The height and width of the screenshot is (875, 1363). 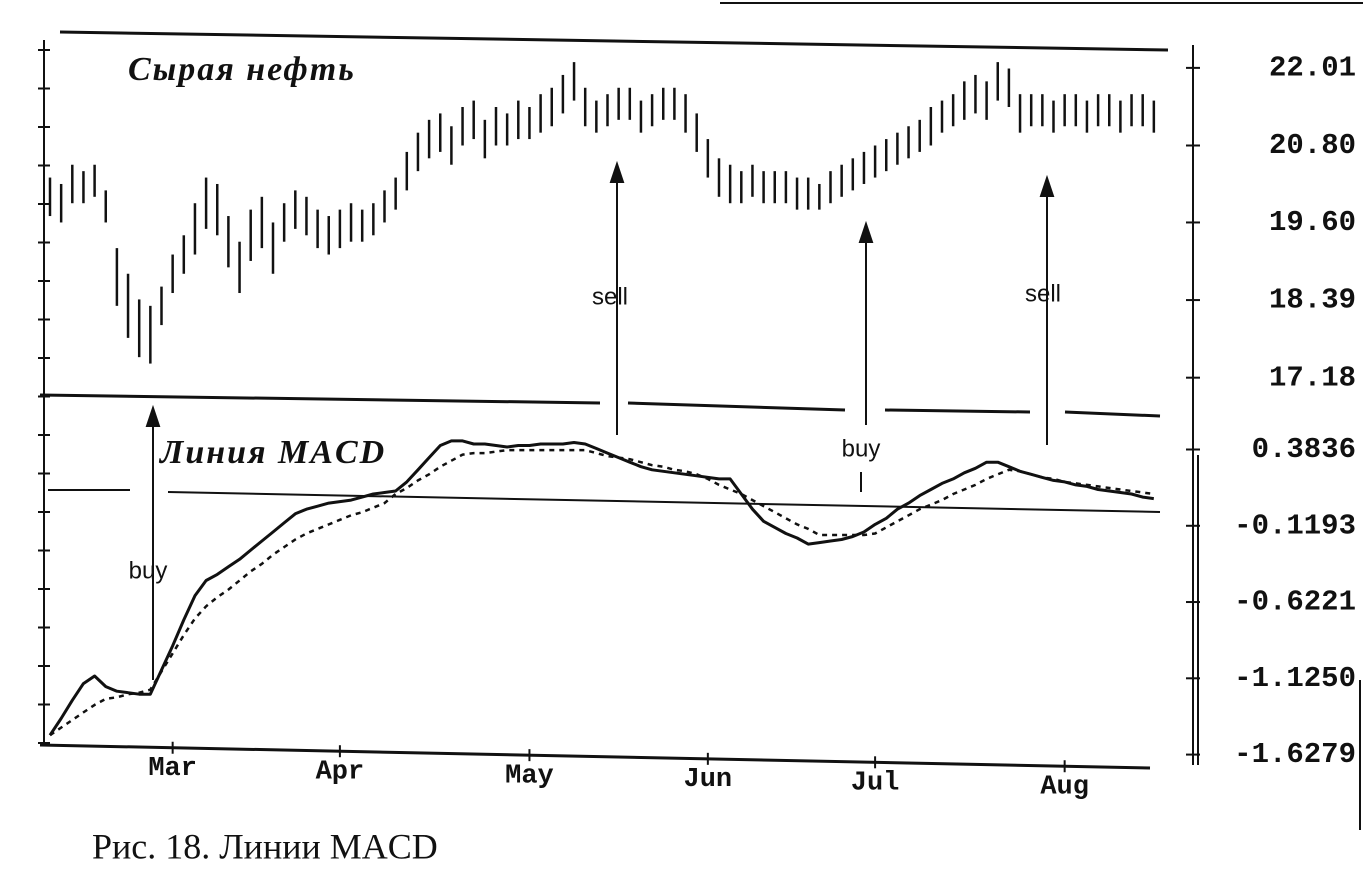 I want to click on y-tick-label: 0.3836, so click(x=1304, y=449).